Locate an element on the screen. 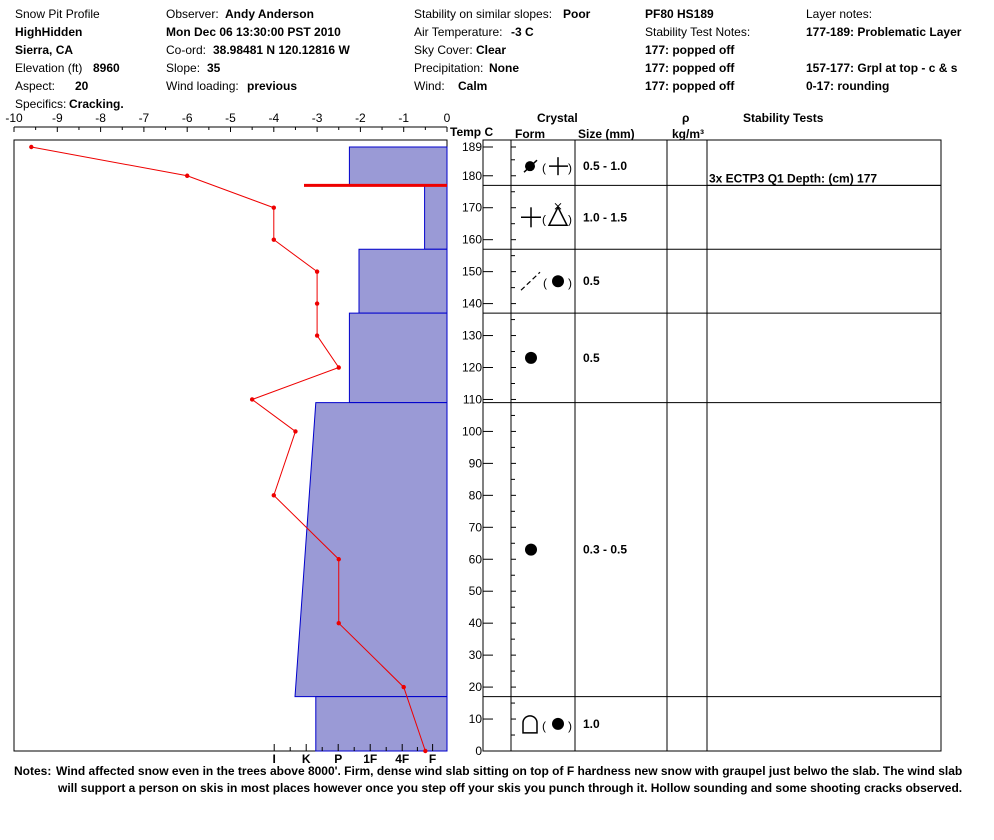 Image resolution: width=994 pixels, height=840 pixels. depth-tick-label: 20 is located at coordinates (476, 687).